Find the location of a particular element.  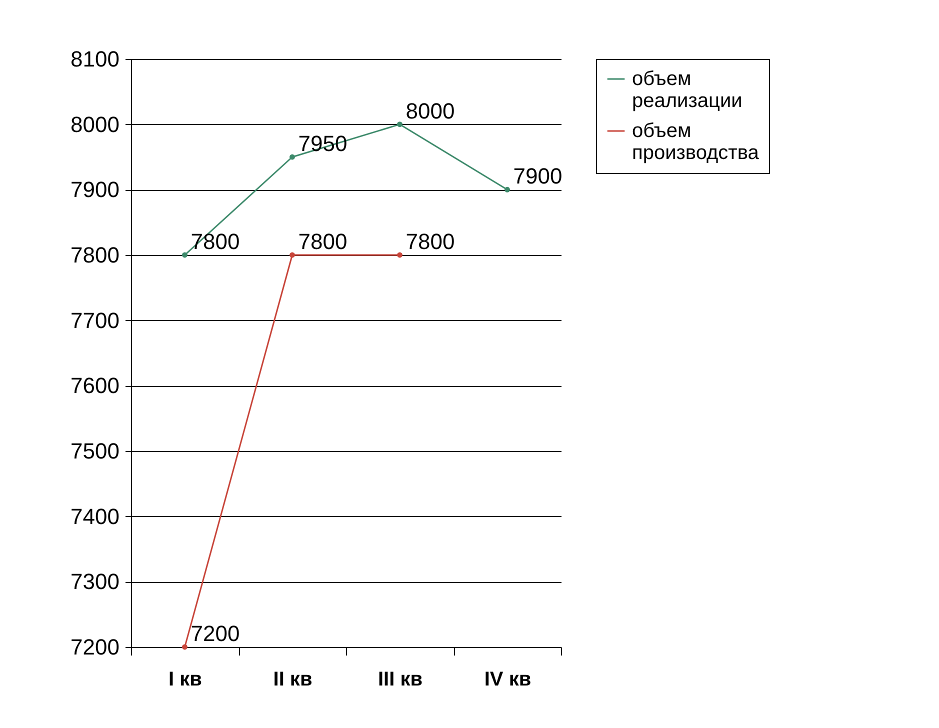

data-label: 7200 is located at coordinates (215, 633).